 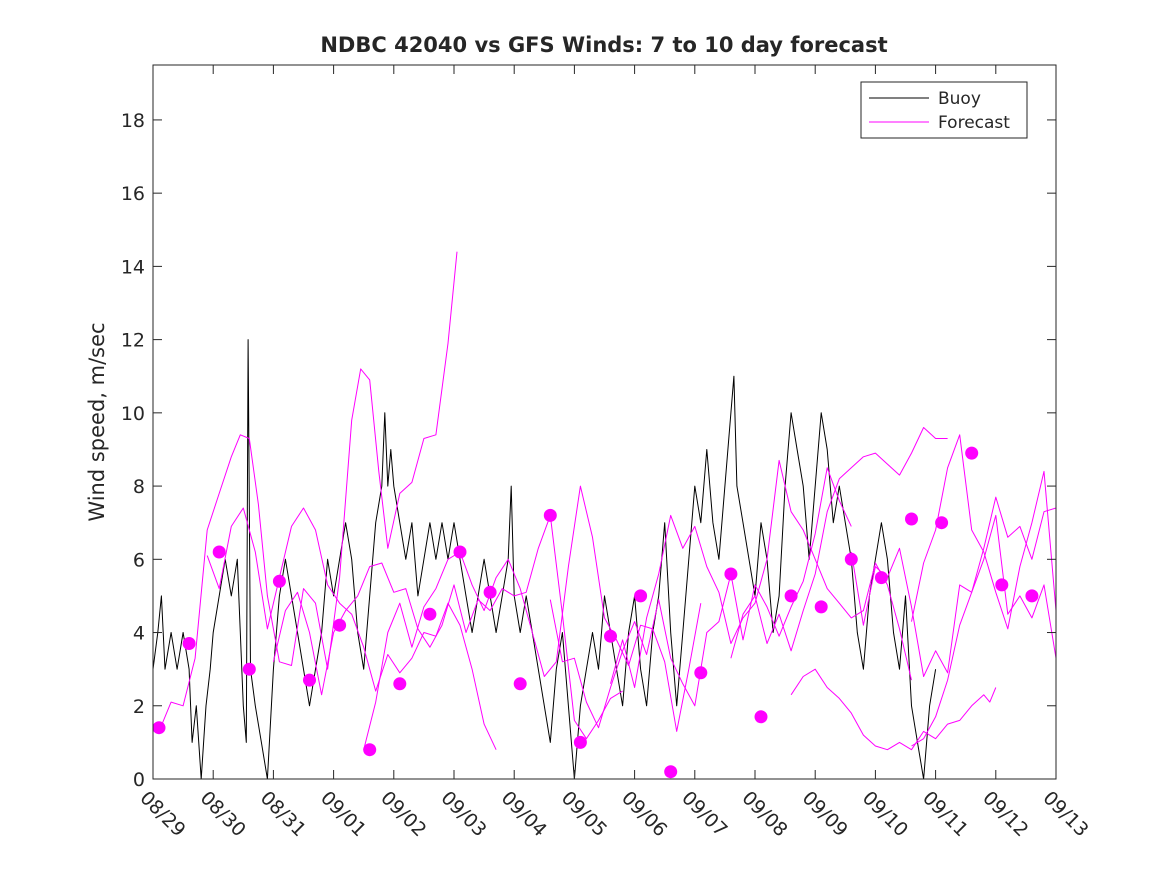 I want to click on y-tick-label-5: 10, so click(x=133, y=414).